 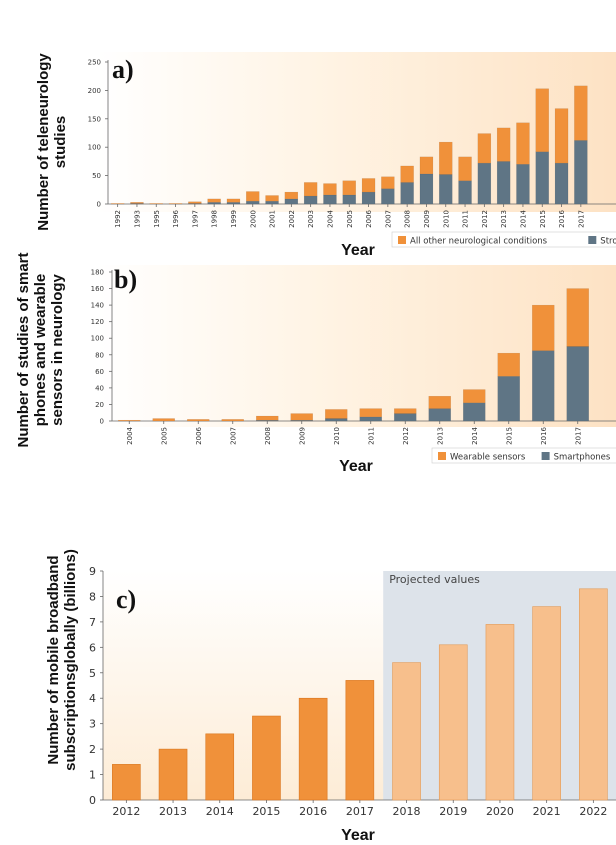 I want to click on y-tick-label-a: 150, so click(x=94, y=119).